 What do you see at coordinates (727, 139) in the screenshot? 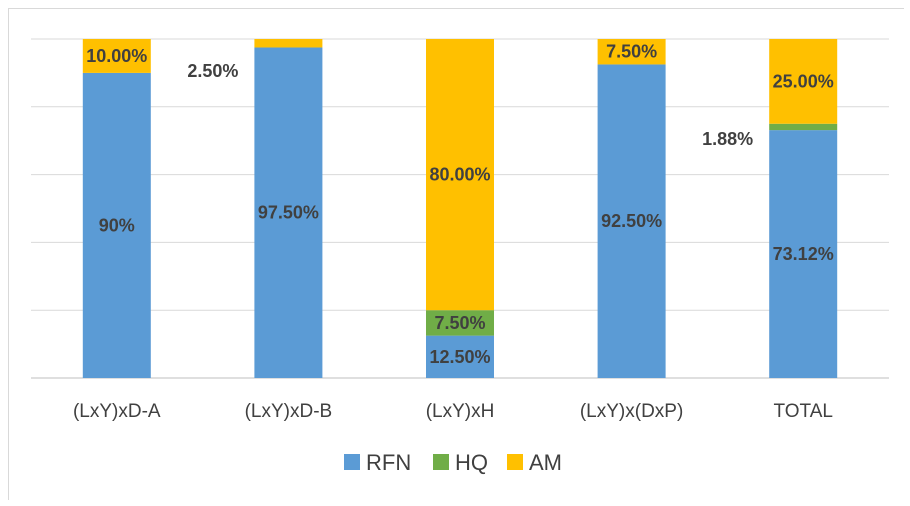
I see `data-label: 1.88%` at bounding box center [727, 139].